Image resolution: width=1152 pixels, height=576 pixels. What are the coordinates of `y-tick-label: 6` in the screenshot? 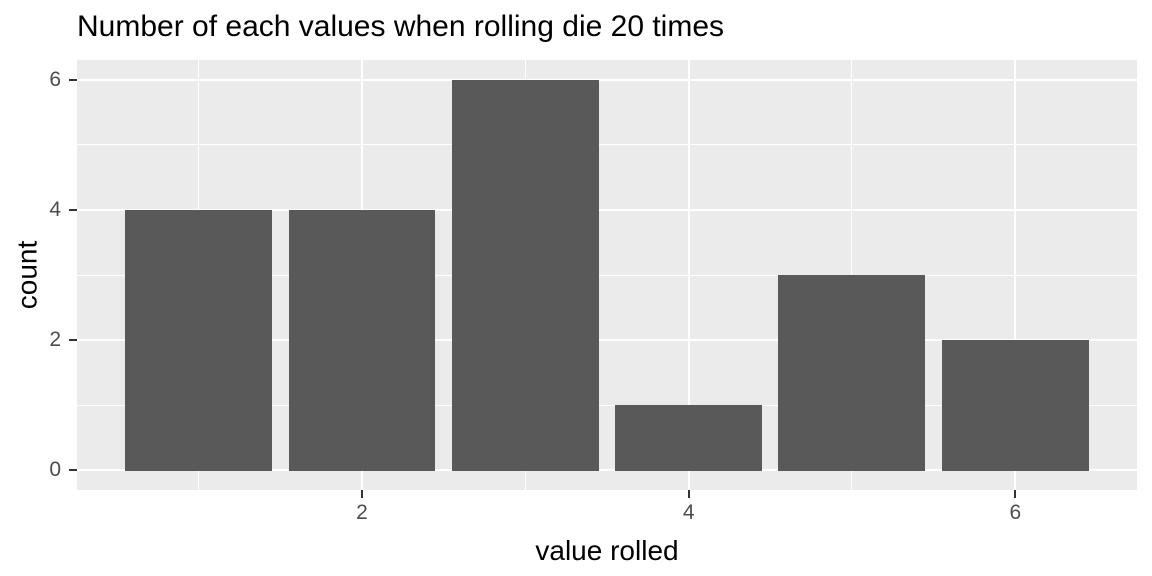 It's located at (55, 79).